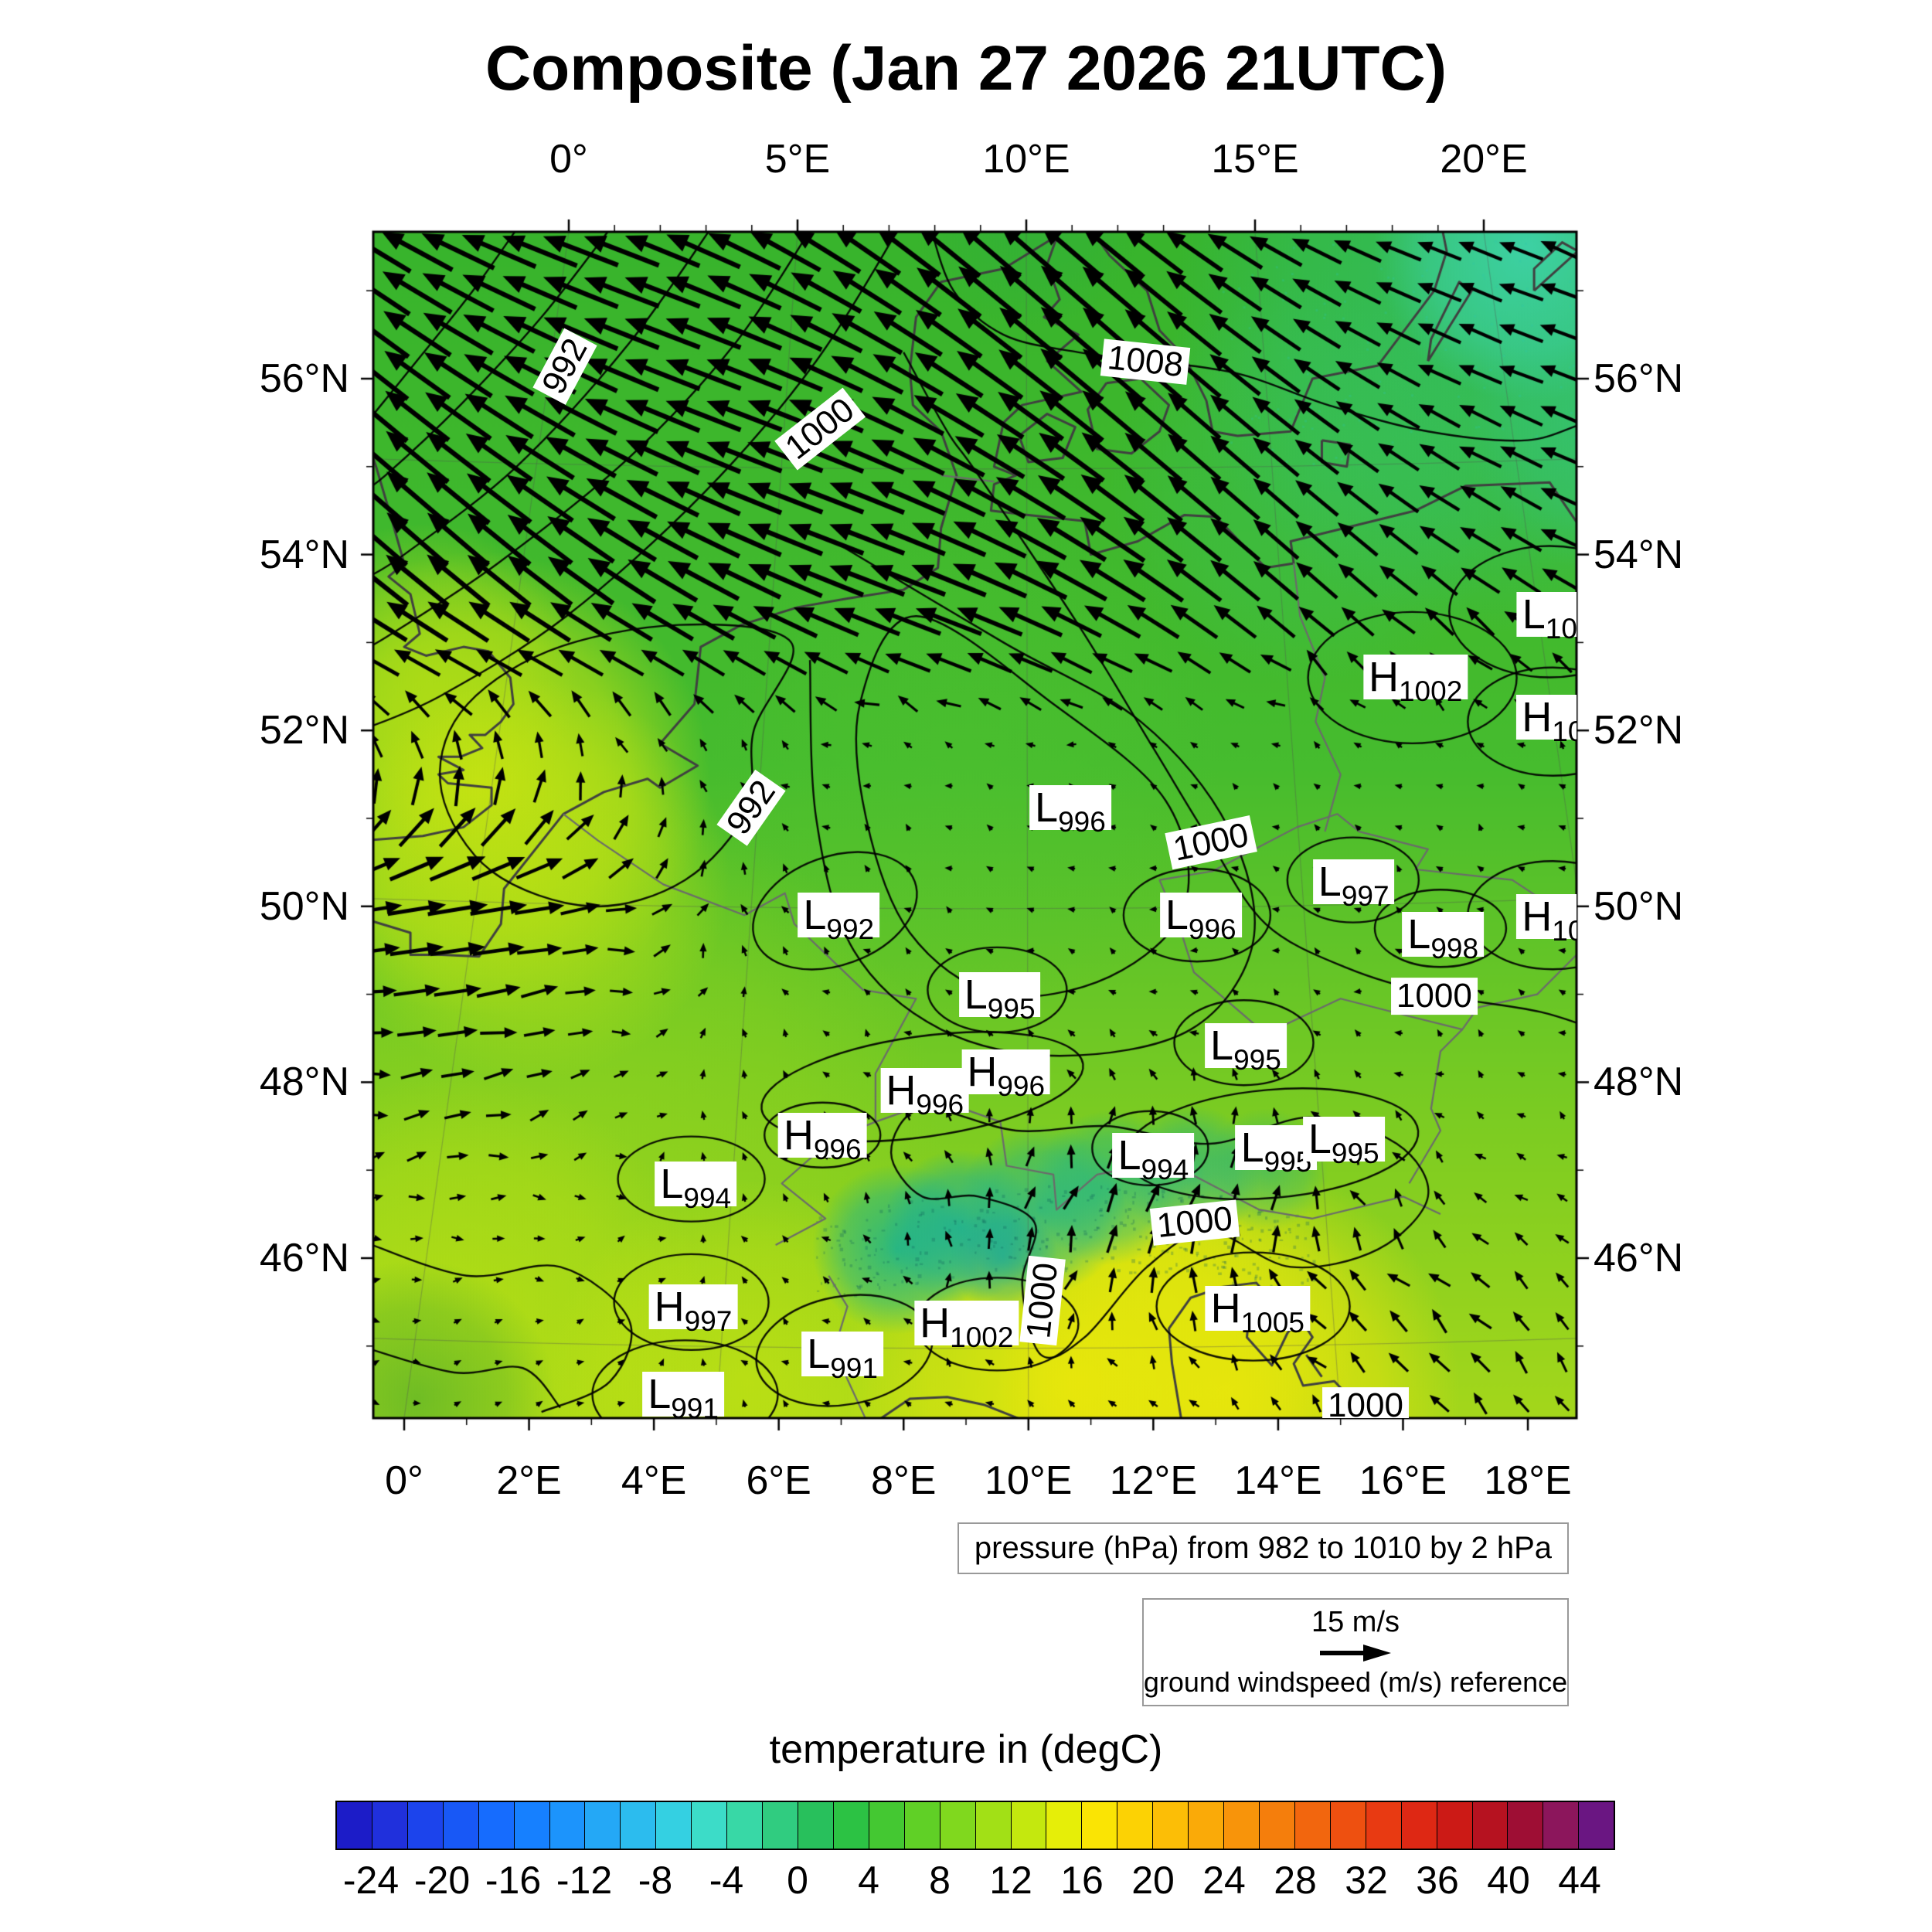  I want to click on wind-reference-box: 15 m/s ground windspeed (m/s) reference, so click(1355, 1652).